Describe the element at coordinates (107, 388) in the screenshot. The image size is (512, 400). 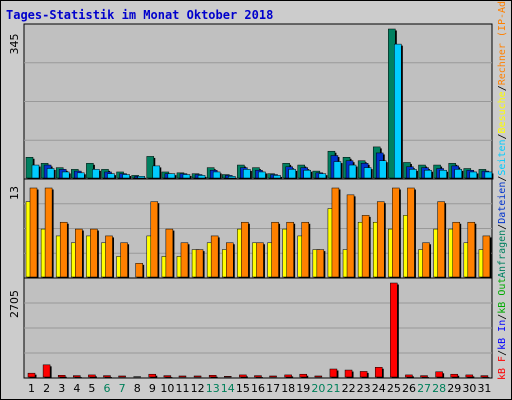
I see `x-tick-label-day-6: 6` at that location.